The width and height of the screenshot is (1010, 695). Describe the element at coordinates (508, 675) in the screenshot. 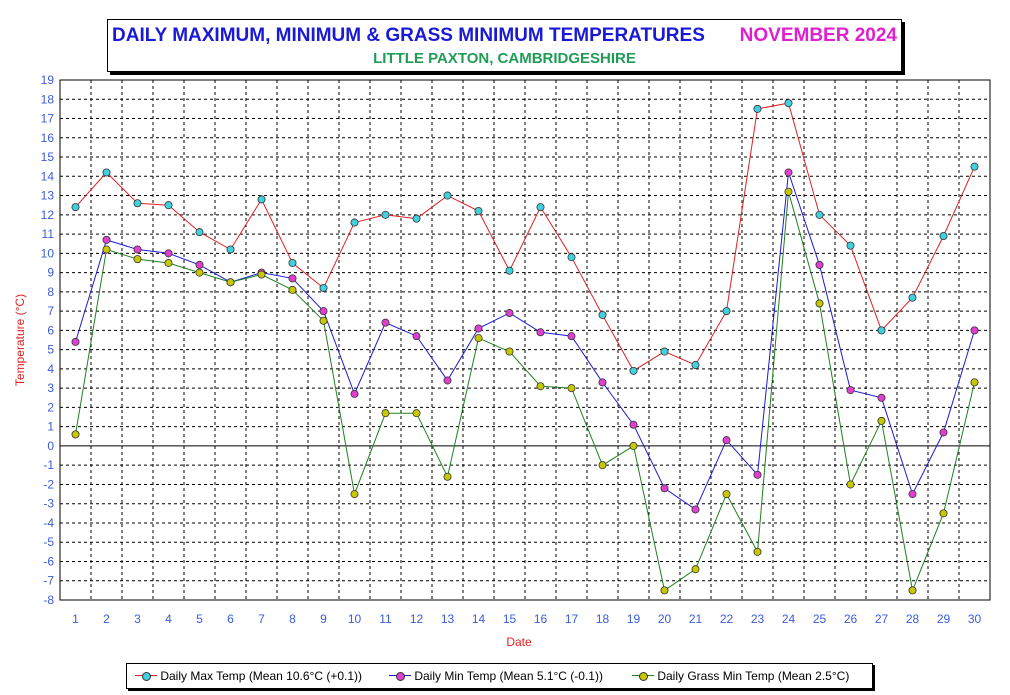

I see `legend-label-min: Daily Min Temp (Mean 5.1°C (-0.1))` at that location.